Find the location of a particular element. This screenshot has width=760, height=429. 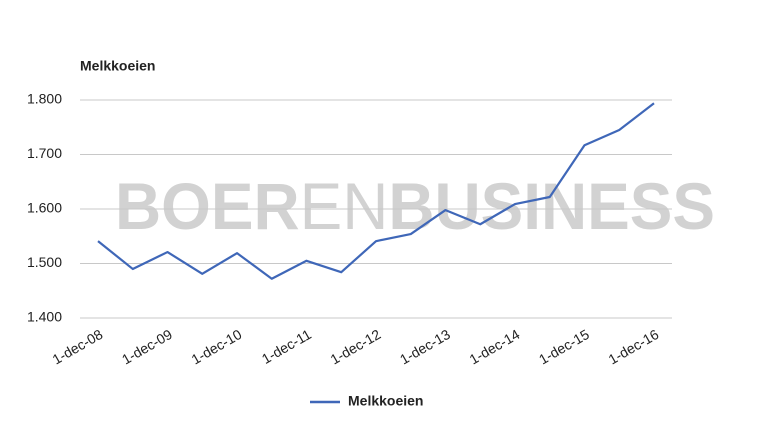

watermark-part: BOER is located at coordinates (207, 206).